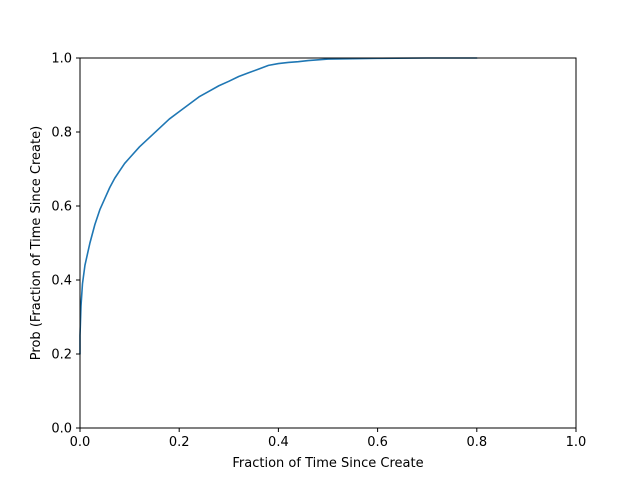 This screenshot has width=640, height=480. I want to click on y-tick-label: 0.6, so click(61, 207).